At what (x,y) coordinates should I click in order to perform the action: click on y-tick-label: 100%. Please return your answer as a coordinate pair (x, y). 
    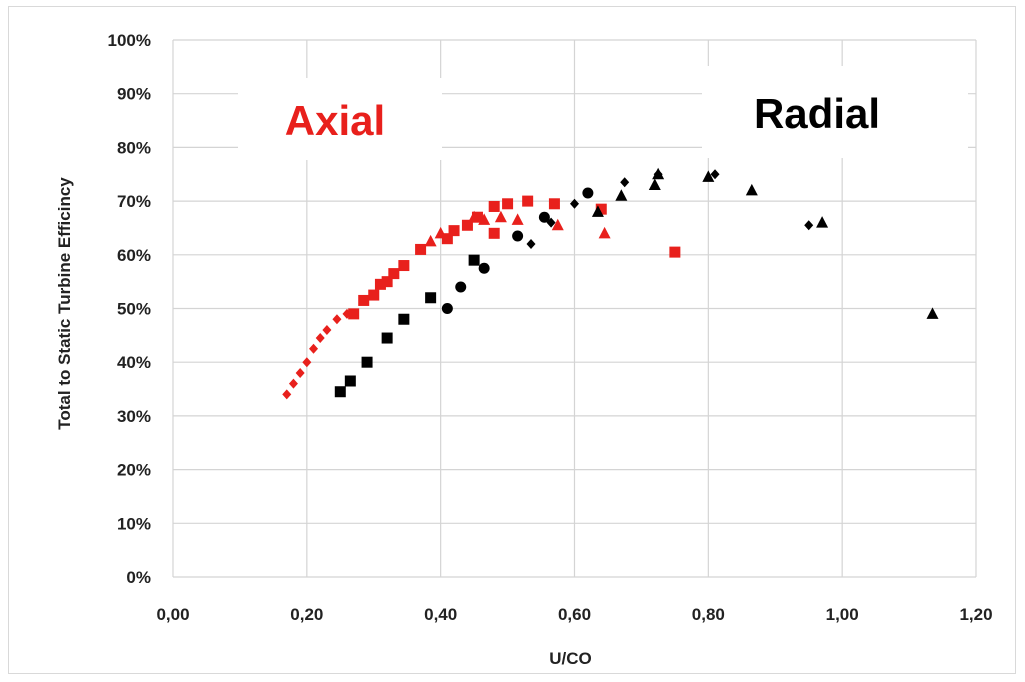
    Looking at the image, I should click on (129, 40).